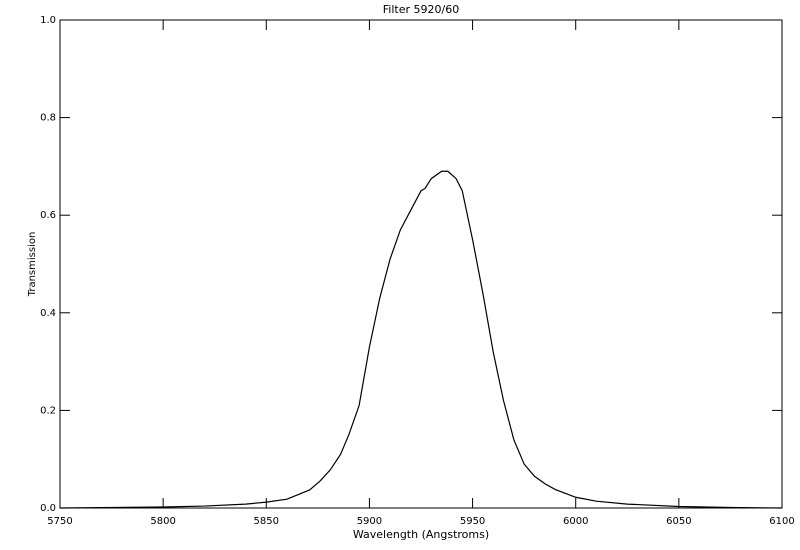  What do you see at coordinates (421, 9) in the screenshot?
I see `chart-title: Filter 5920/60` at bounding box center [421, 9].